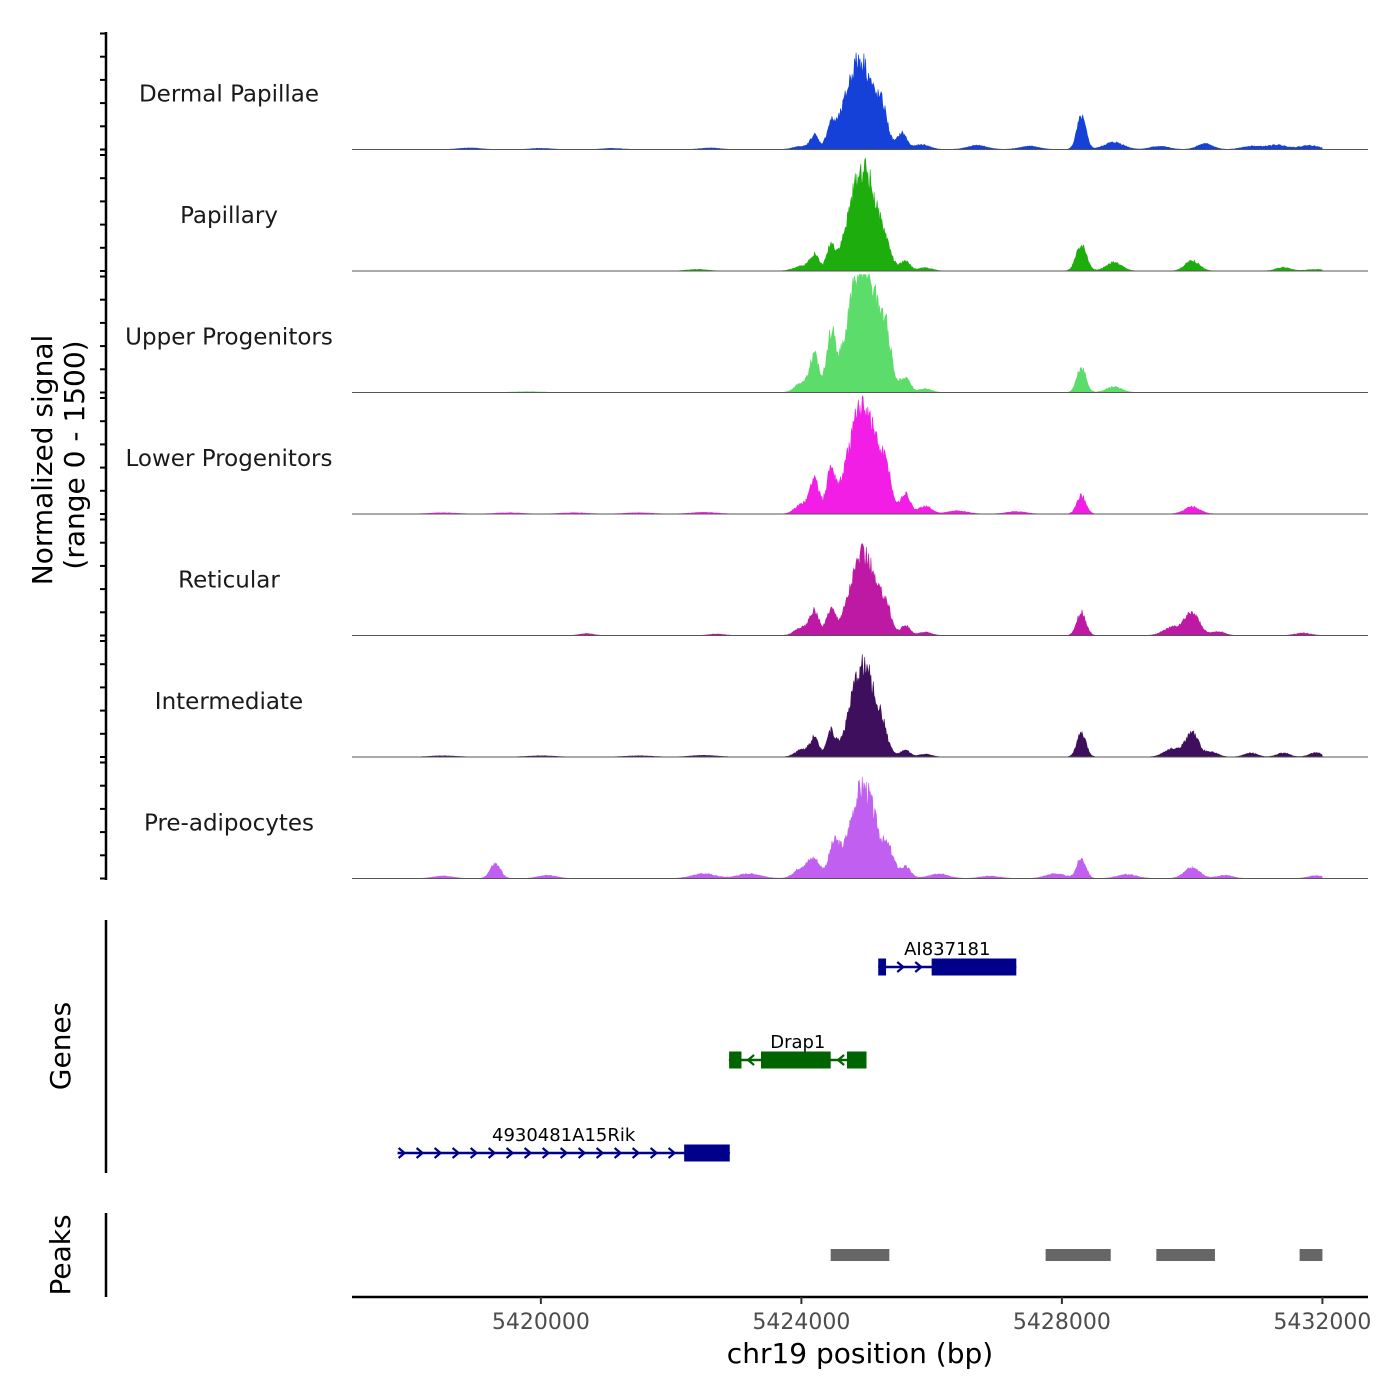 The height and width of the screenshot is (1400, 1400). Describe the element at coordinates (74, 454) in the screenshot. I see `y-axis-subtitle: (range 0 - 1500)` at that location.